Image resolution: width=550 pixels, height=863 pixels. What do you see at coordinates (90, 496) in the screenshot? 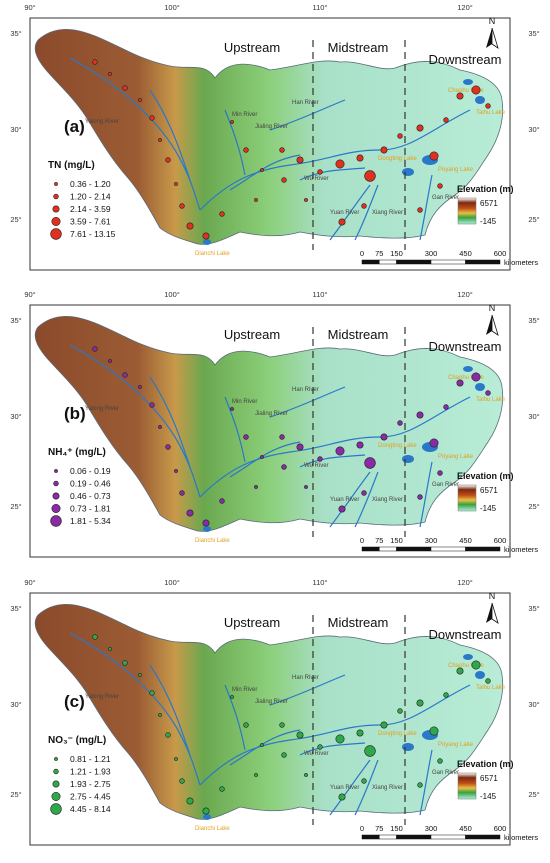
I see `legend-item: 0.46 - 0.73` at bounding box center [90, 496].